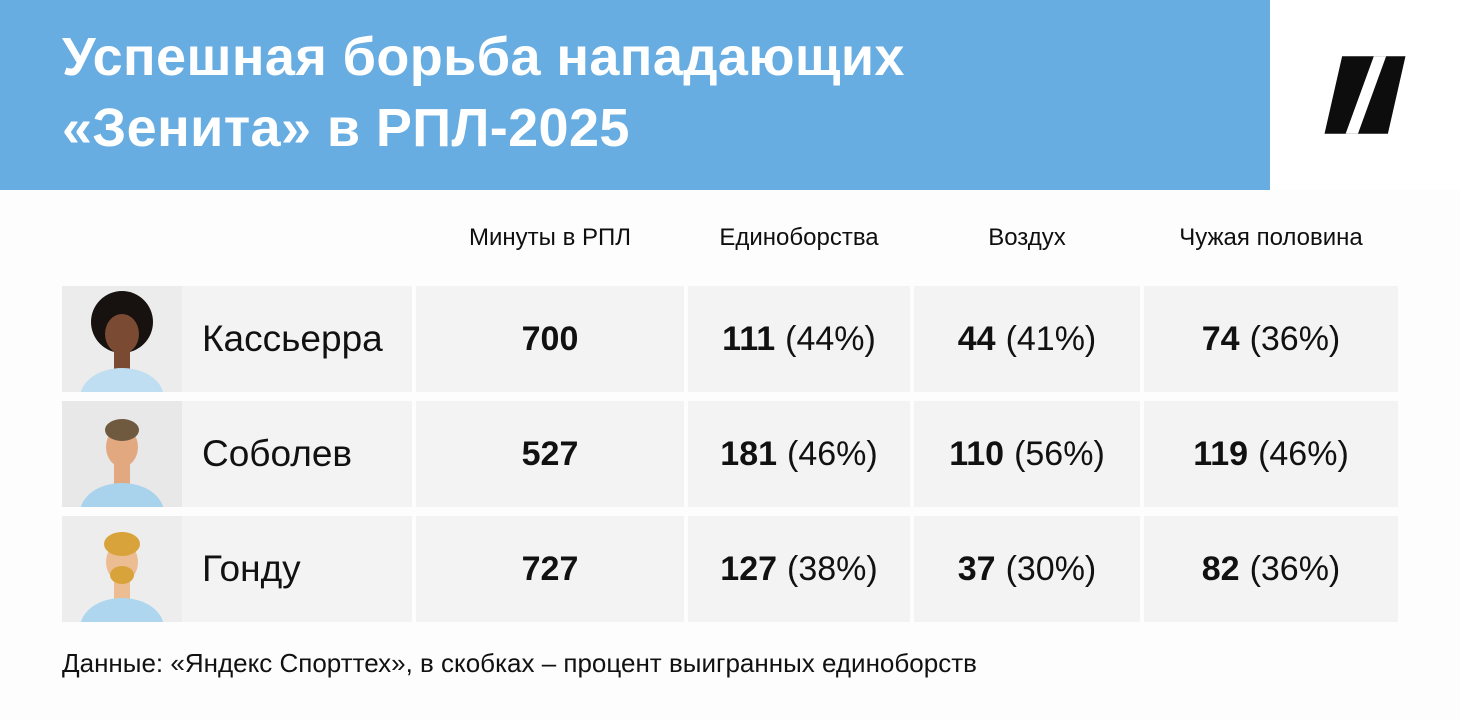 This screenshot has height=720, width=1460. I want to click on air-cell: 37 (30%), so click(1027, 569).